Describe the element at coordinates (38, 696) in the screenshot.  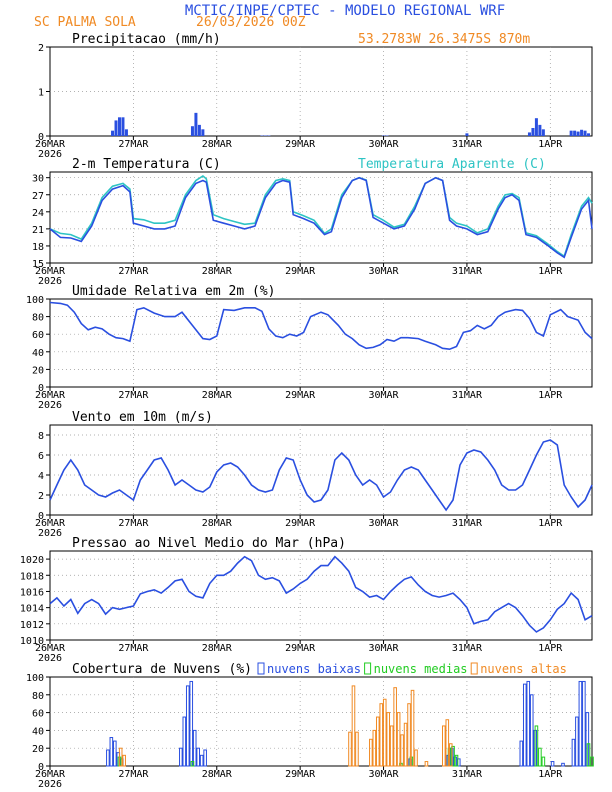
I see `clouds-ytick-label: 80` at that location.